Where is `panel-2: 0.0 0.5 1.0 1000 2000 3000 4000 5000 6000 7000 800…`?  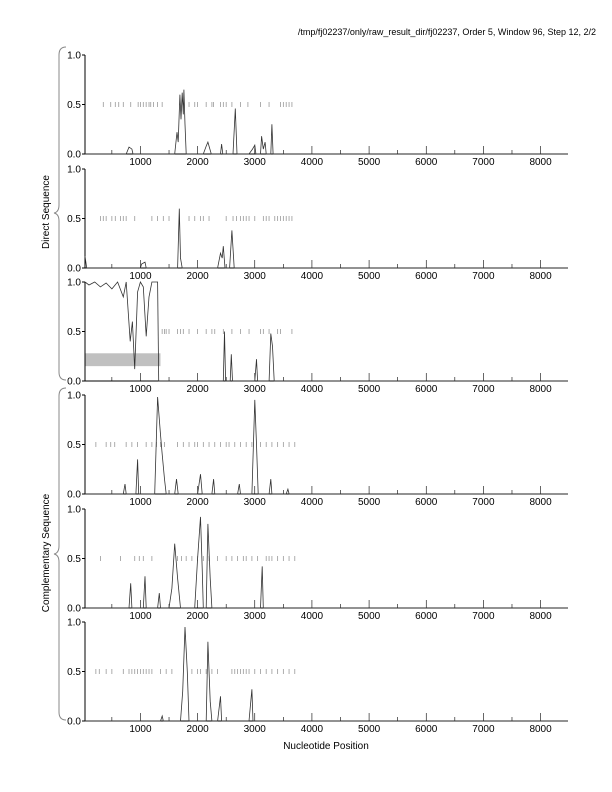 panel-2: 0.0 0.5 1.0 1000 2000 3000 4000 5000 6000 7000 800… is located at coordinates (317, 223).